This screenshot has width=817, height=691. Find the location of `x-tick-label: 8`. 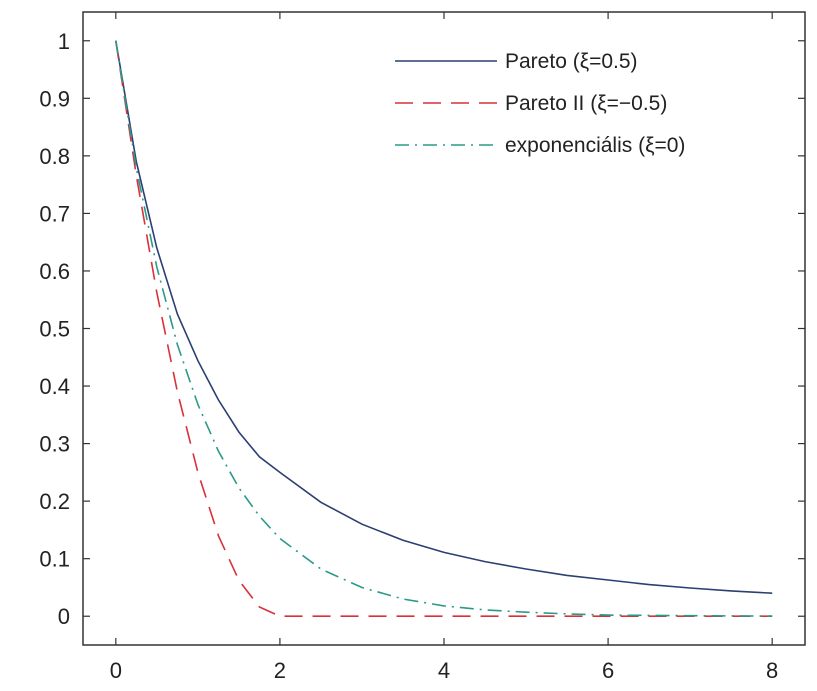

x-tick-label: 8 is located at coordinates (772, 670).